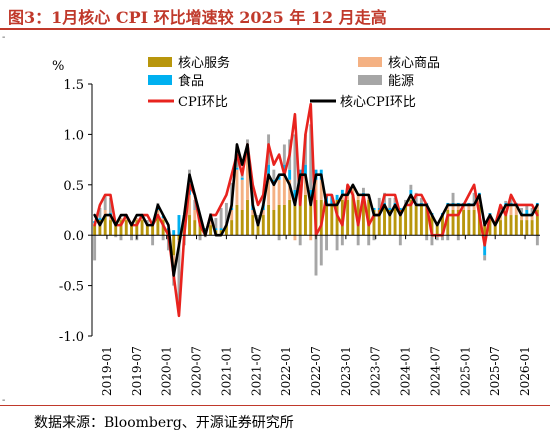 The width and height of the screenshot is (550, 441). What do you see at coordinates (197, 371) in the screenshot?
I see `x-tick-label: 2020-07` at bounding box center [197, 371].